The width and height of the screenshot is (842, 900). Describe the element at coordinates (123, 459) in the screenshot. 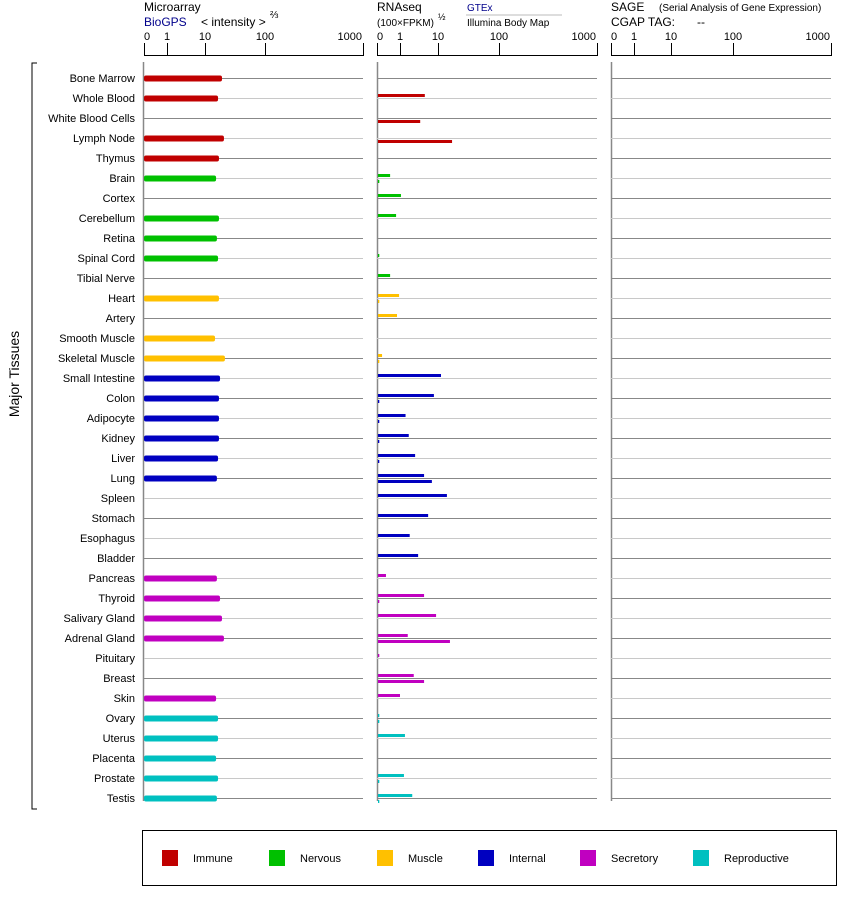

I see `tissue-label: Liver` at that location.